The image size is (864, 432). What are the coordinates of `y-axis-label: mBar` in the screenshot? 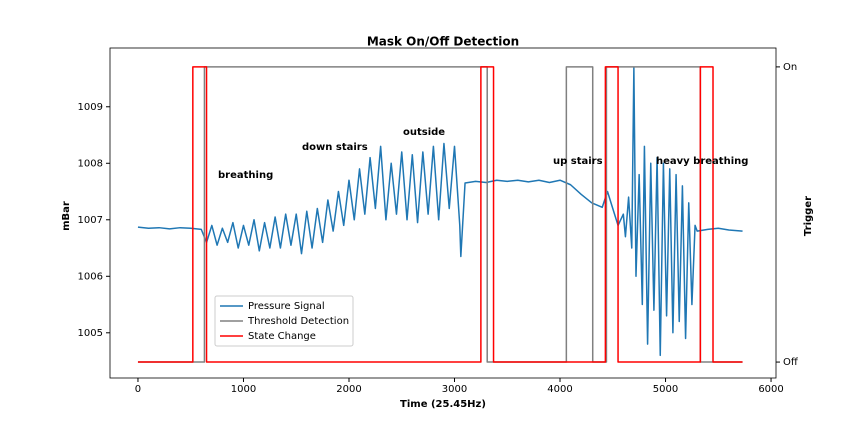 It's located at (66, 216).